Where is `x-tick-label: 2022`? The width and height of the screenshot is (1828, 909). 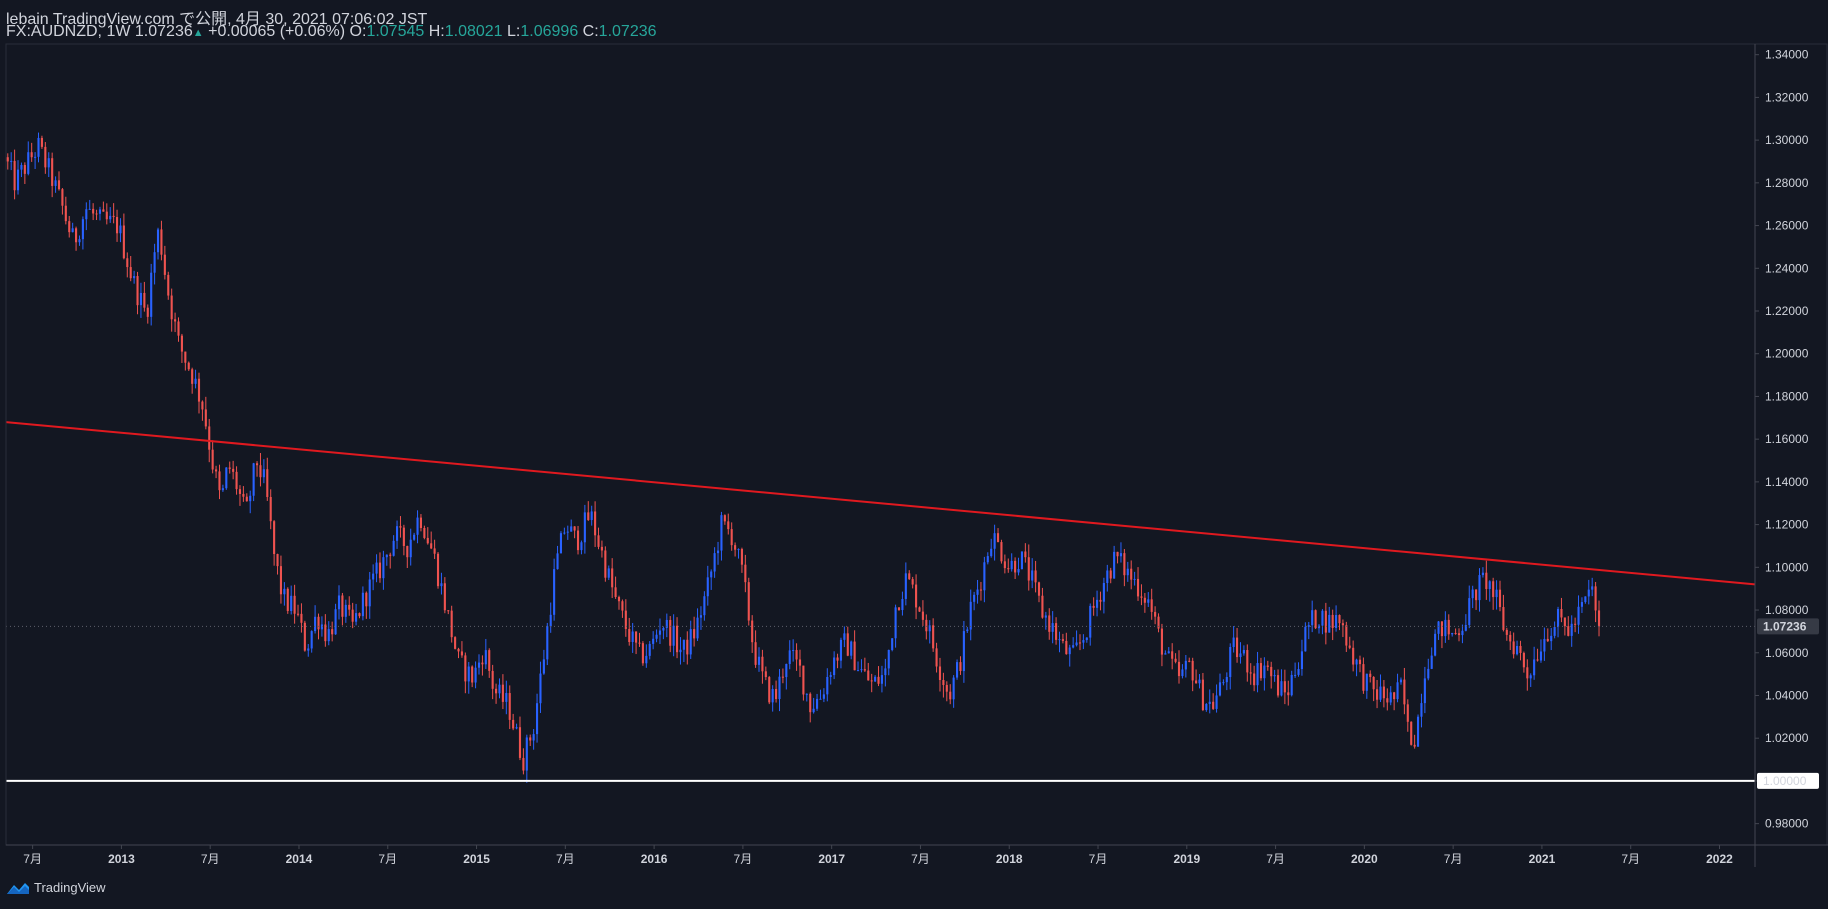 x-tick-label: 2022 is located at coordinates (1719, 859).